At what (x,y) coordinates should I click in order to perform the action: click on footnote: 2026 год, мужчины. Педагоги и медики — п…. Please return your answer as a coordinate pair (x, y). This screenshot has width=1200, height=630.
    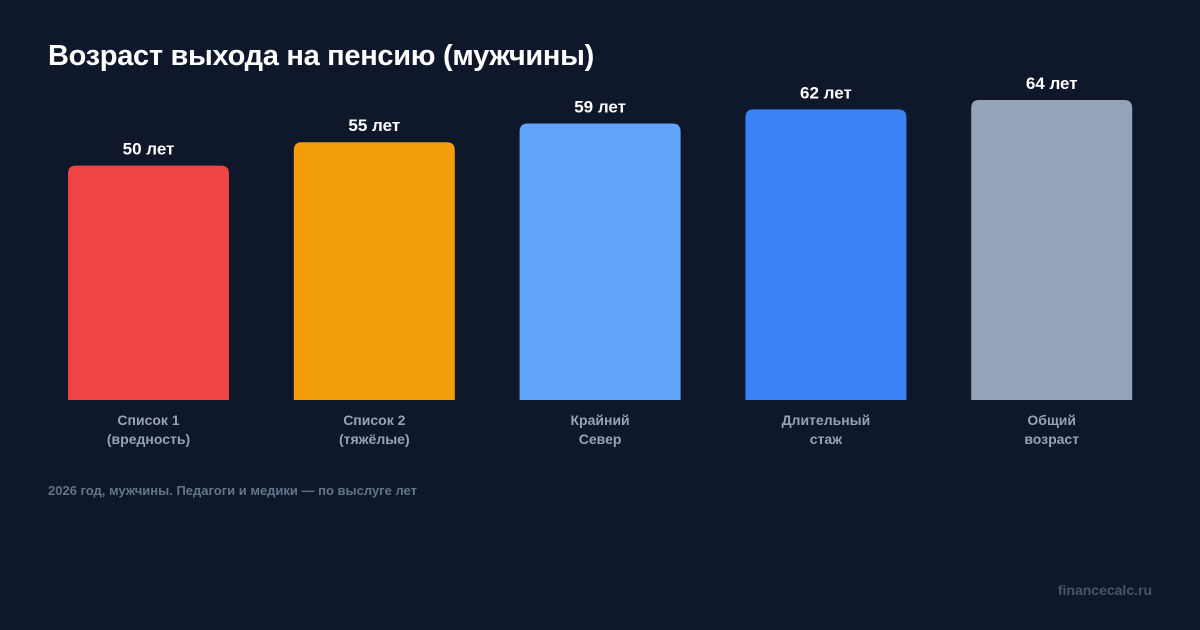
    Looking at the image, I should click on (232, 490).